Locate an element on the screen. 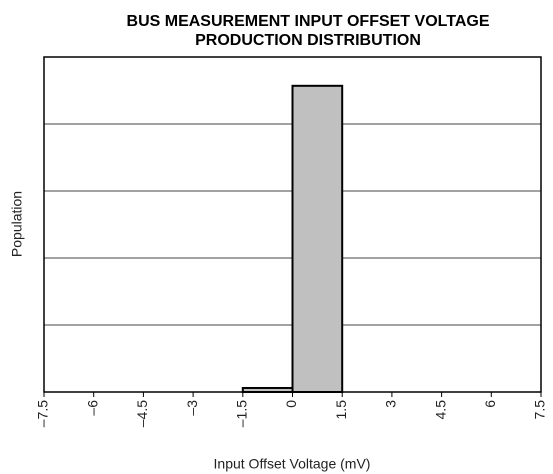 The width and height of the screenshot is (553, 474). x-tick-label: –1.5 is located at coordinates (242, 413).